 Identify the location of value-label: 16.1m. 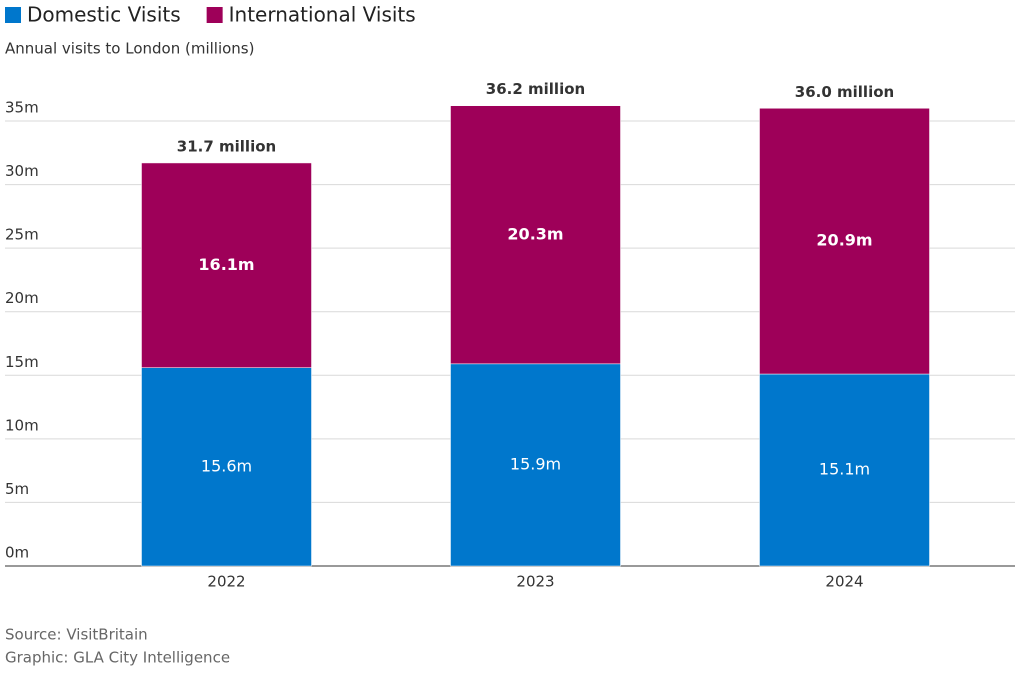
(226, 264).